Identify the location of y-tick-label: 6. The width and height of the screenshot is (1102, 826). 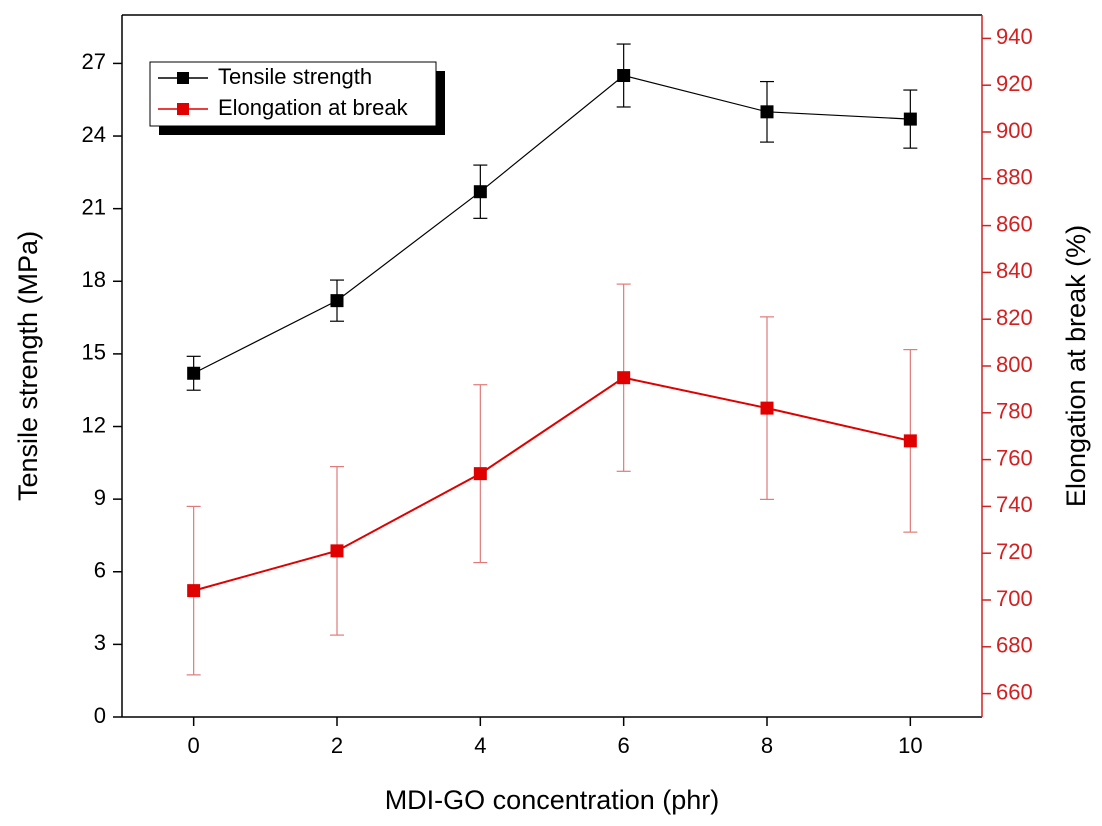
(100, 570).